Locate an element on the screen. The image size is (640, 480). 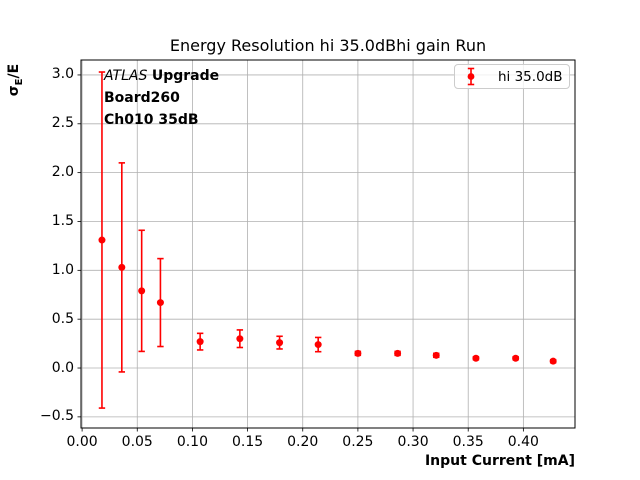
annotation-block: ATLAS Upgrade Board260 Ch010 35dB is located at coordinates (161, 98).